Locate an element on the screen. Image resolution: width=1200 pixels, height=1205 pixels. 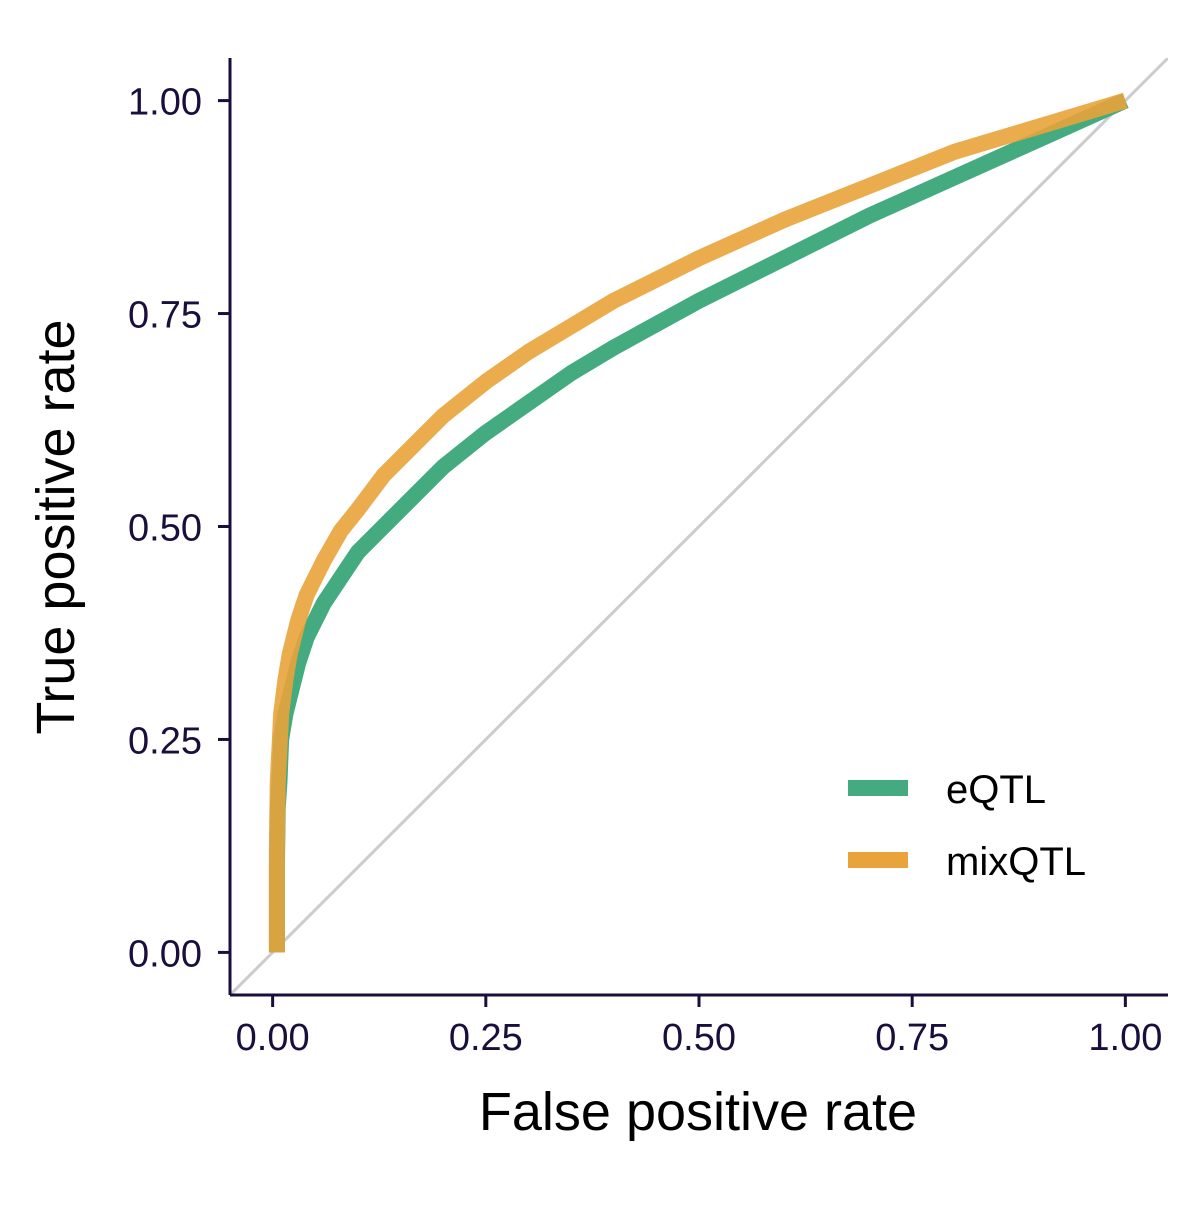
y-tick-label: 0.25 is located at coordinates (165, 741).